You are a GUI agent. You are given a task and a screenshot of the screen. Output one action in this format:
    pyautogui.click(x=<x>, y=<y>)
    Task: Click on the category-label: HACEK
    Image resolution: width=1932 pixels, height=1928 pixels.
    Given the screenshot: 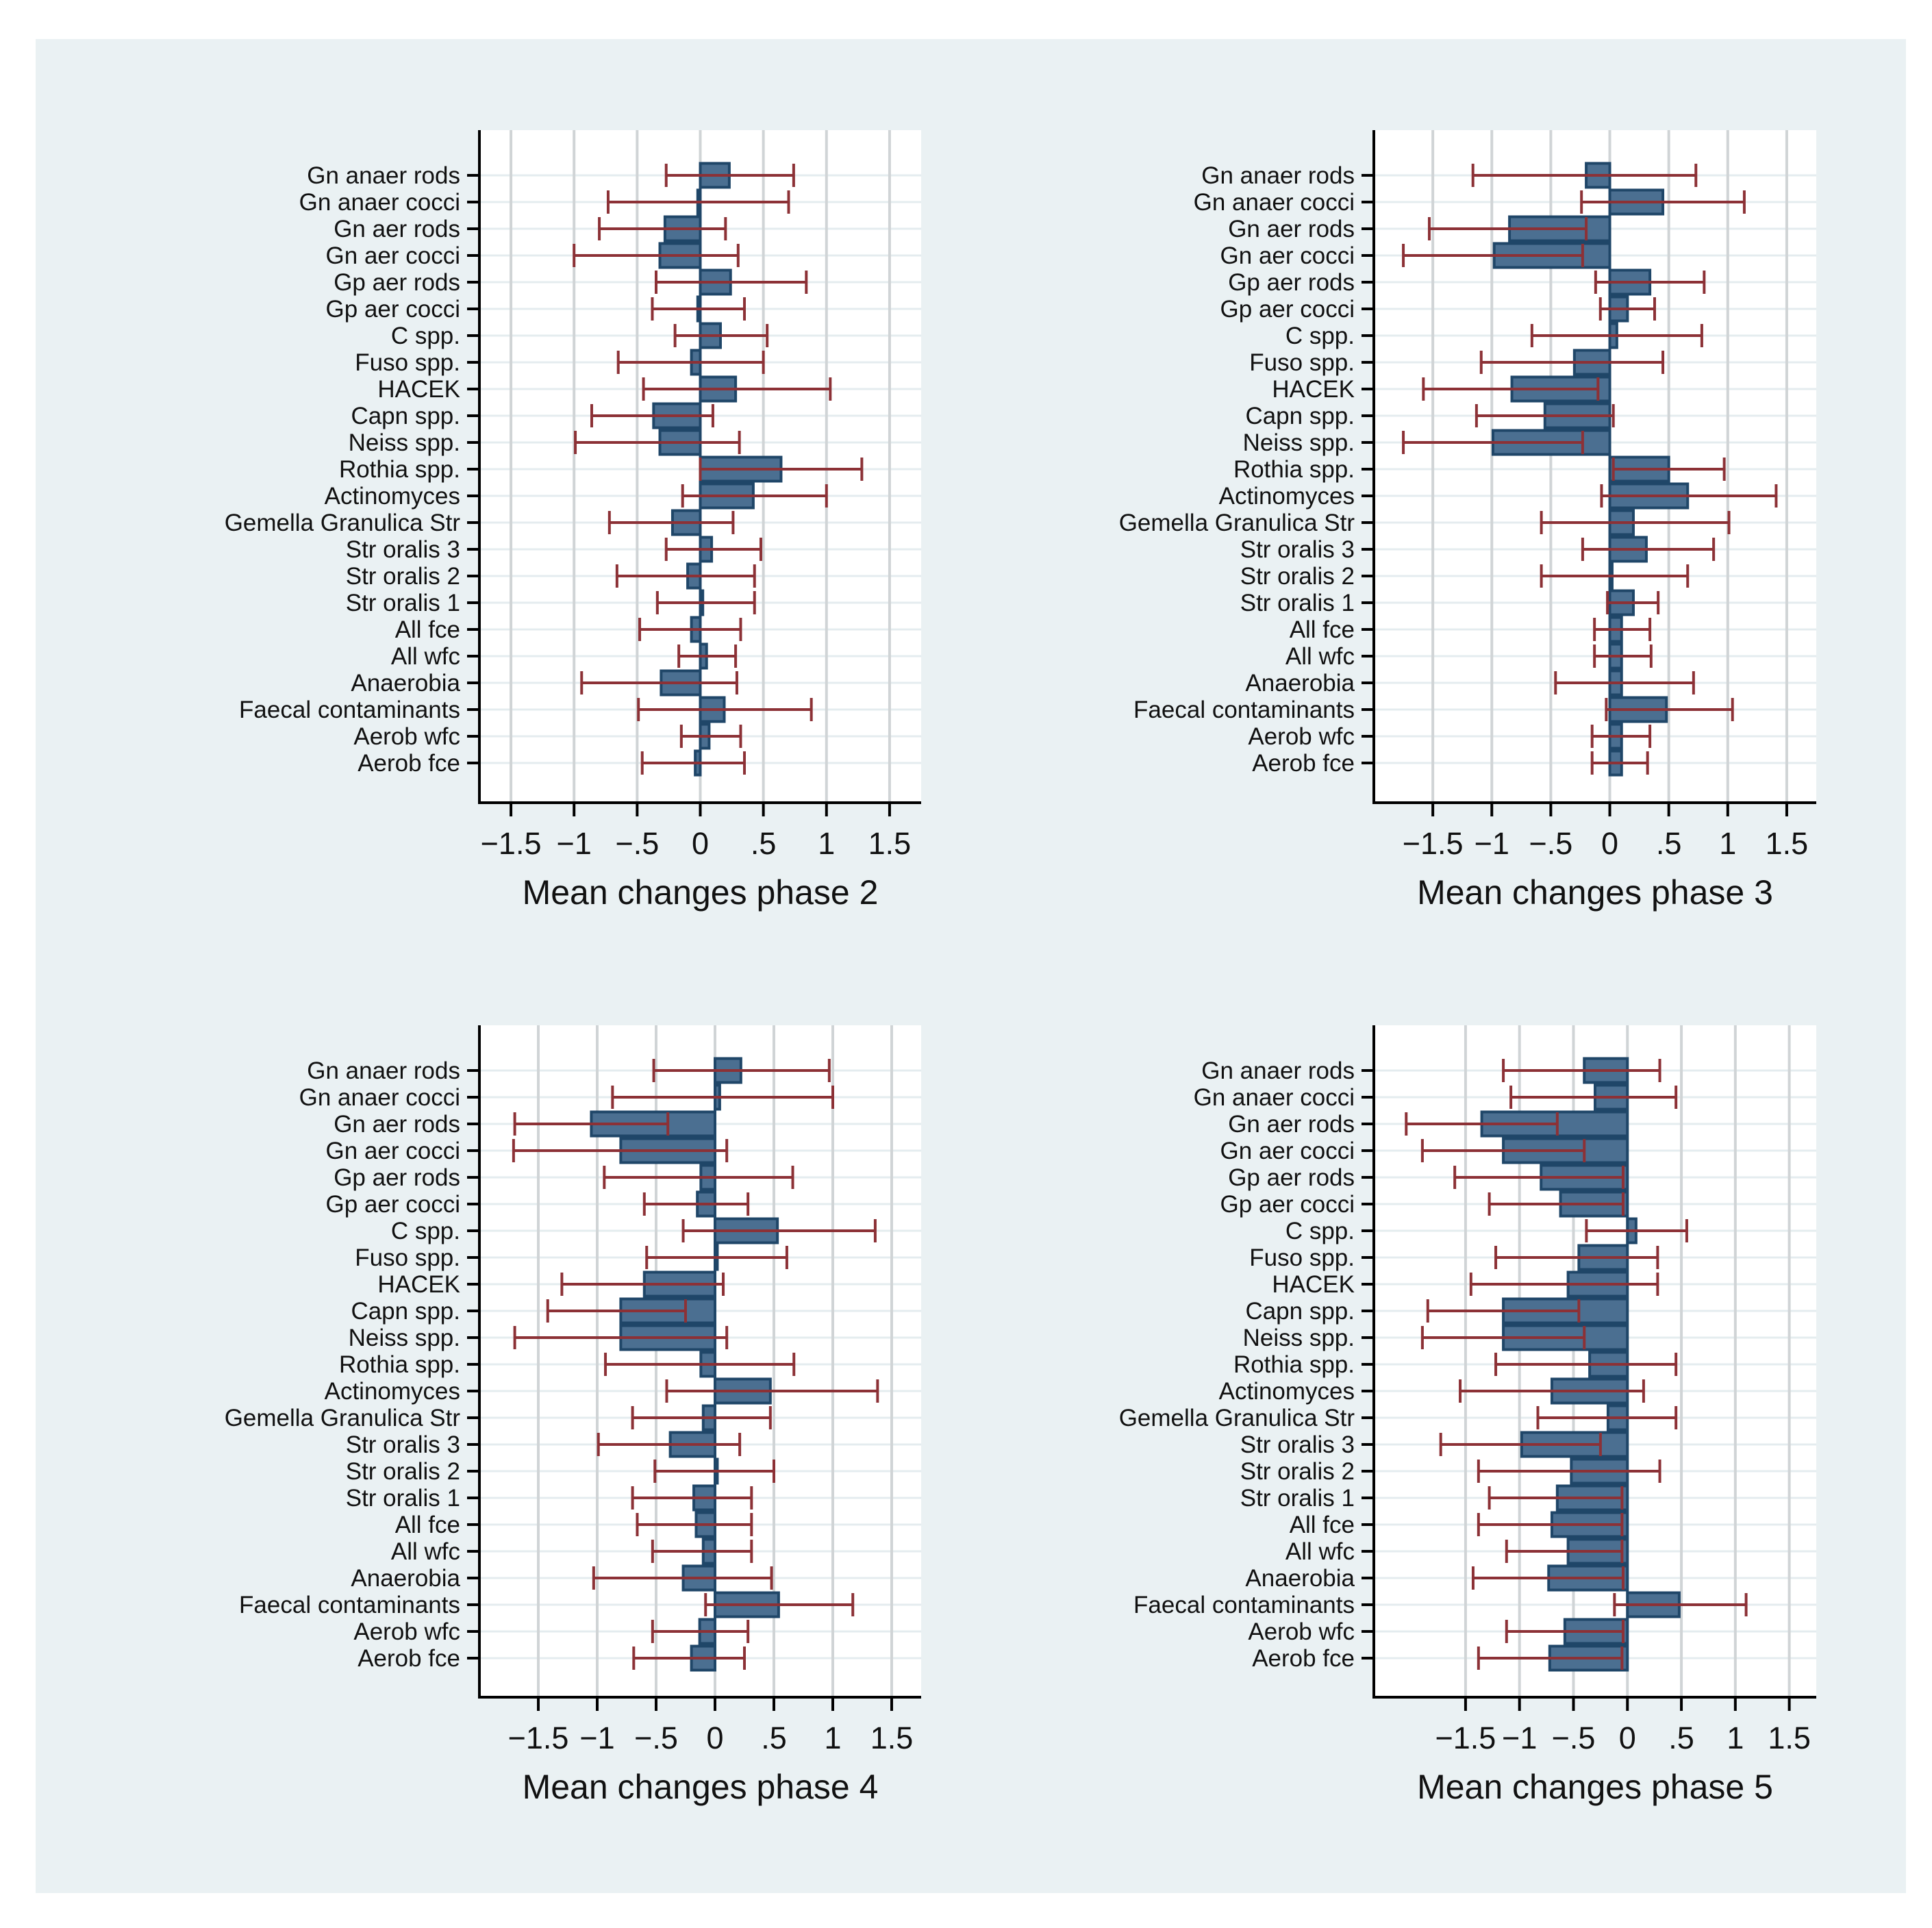 What is the action you would take?
    pyautogui.click(x=419, y=389)
    